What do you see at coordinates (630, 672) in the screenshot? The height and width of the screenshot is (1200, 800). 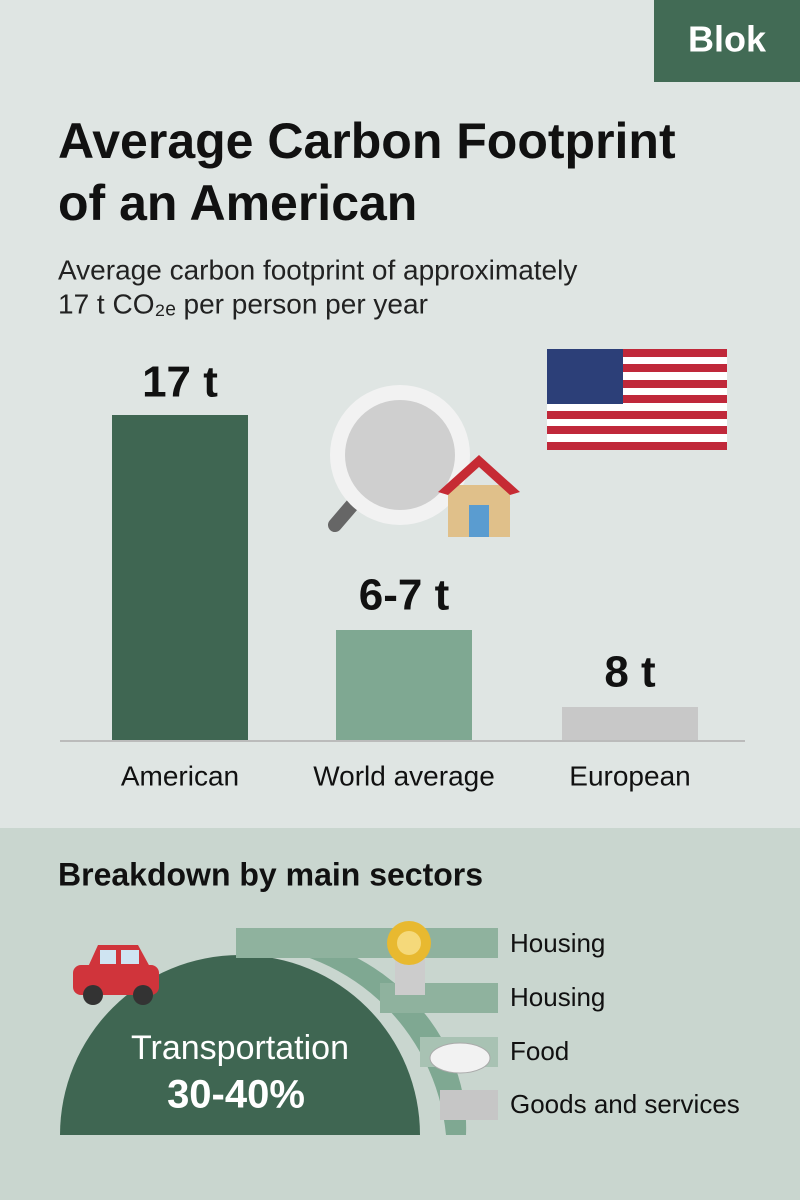 I see `bar-value-label: 8 t` at bounding box center [630, 672].